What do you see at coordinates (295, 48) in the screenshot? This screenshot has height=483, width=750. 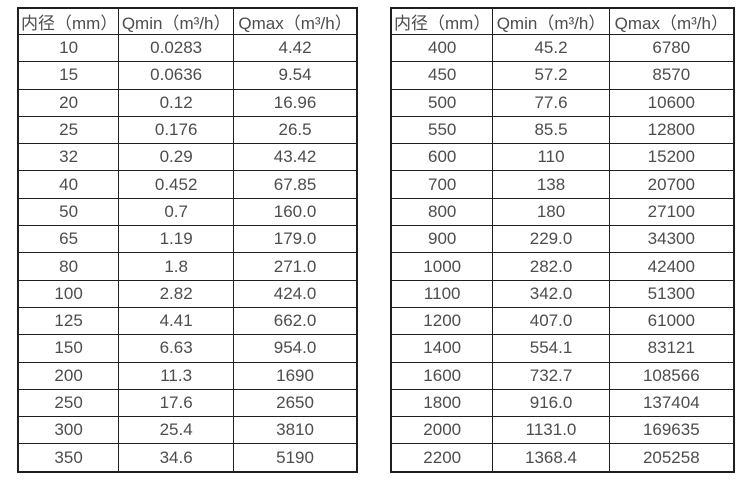 I see `qmax-cell: 4.42` at bounding box center [295, 48].